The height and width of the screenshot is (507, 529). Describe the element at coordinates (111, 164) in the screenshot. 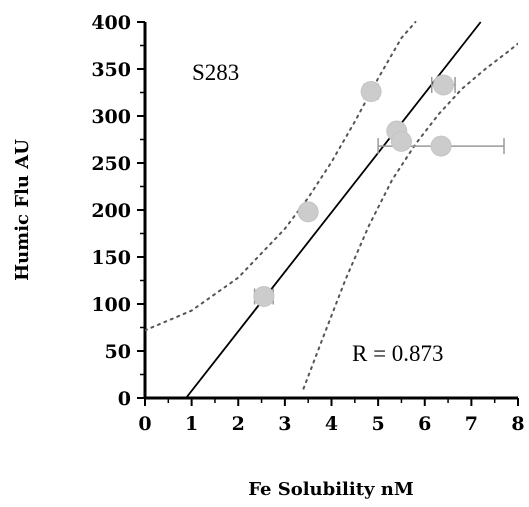

I see `y-tick-label: 250` at that location.